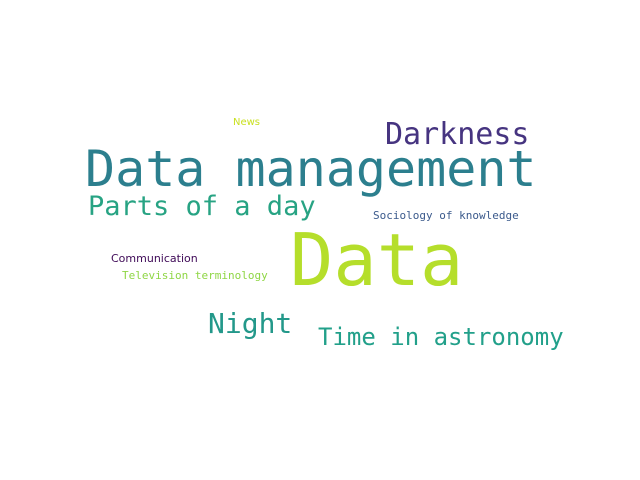  Describe the element at coordinates (202, 206) in the screenshot. I see `word-parts-of-a-day: Parts of a day` at that location.